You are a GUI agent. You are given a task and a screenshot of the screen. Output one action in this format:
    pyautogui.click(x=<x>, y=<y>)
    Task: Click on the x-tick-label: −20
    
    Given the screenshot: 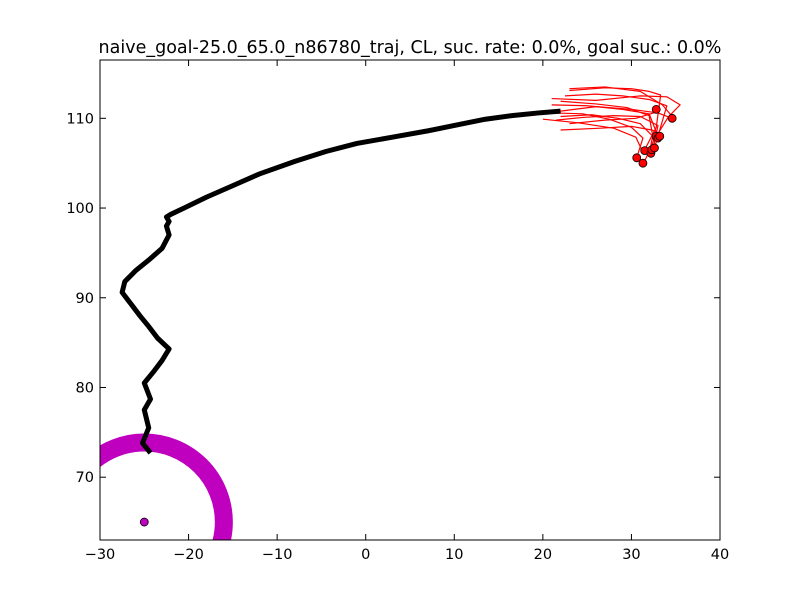 What is the action you would take?
    pyautogui.click(x=188, y=555)
    